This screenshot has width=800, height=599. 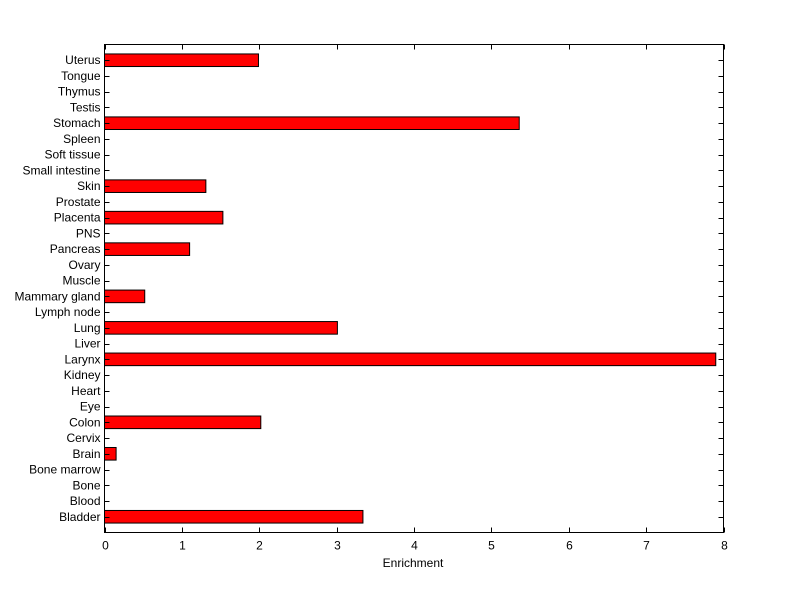 I want to click on y-tick-label: Lymph node, so click(x=68, y=312).